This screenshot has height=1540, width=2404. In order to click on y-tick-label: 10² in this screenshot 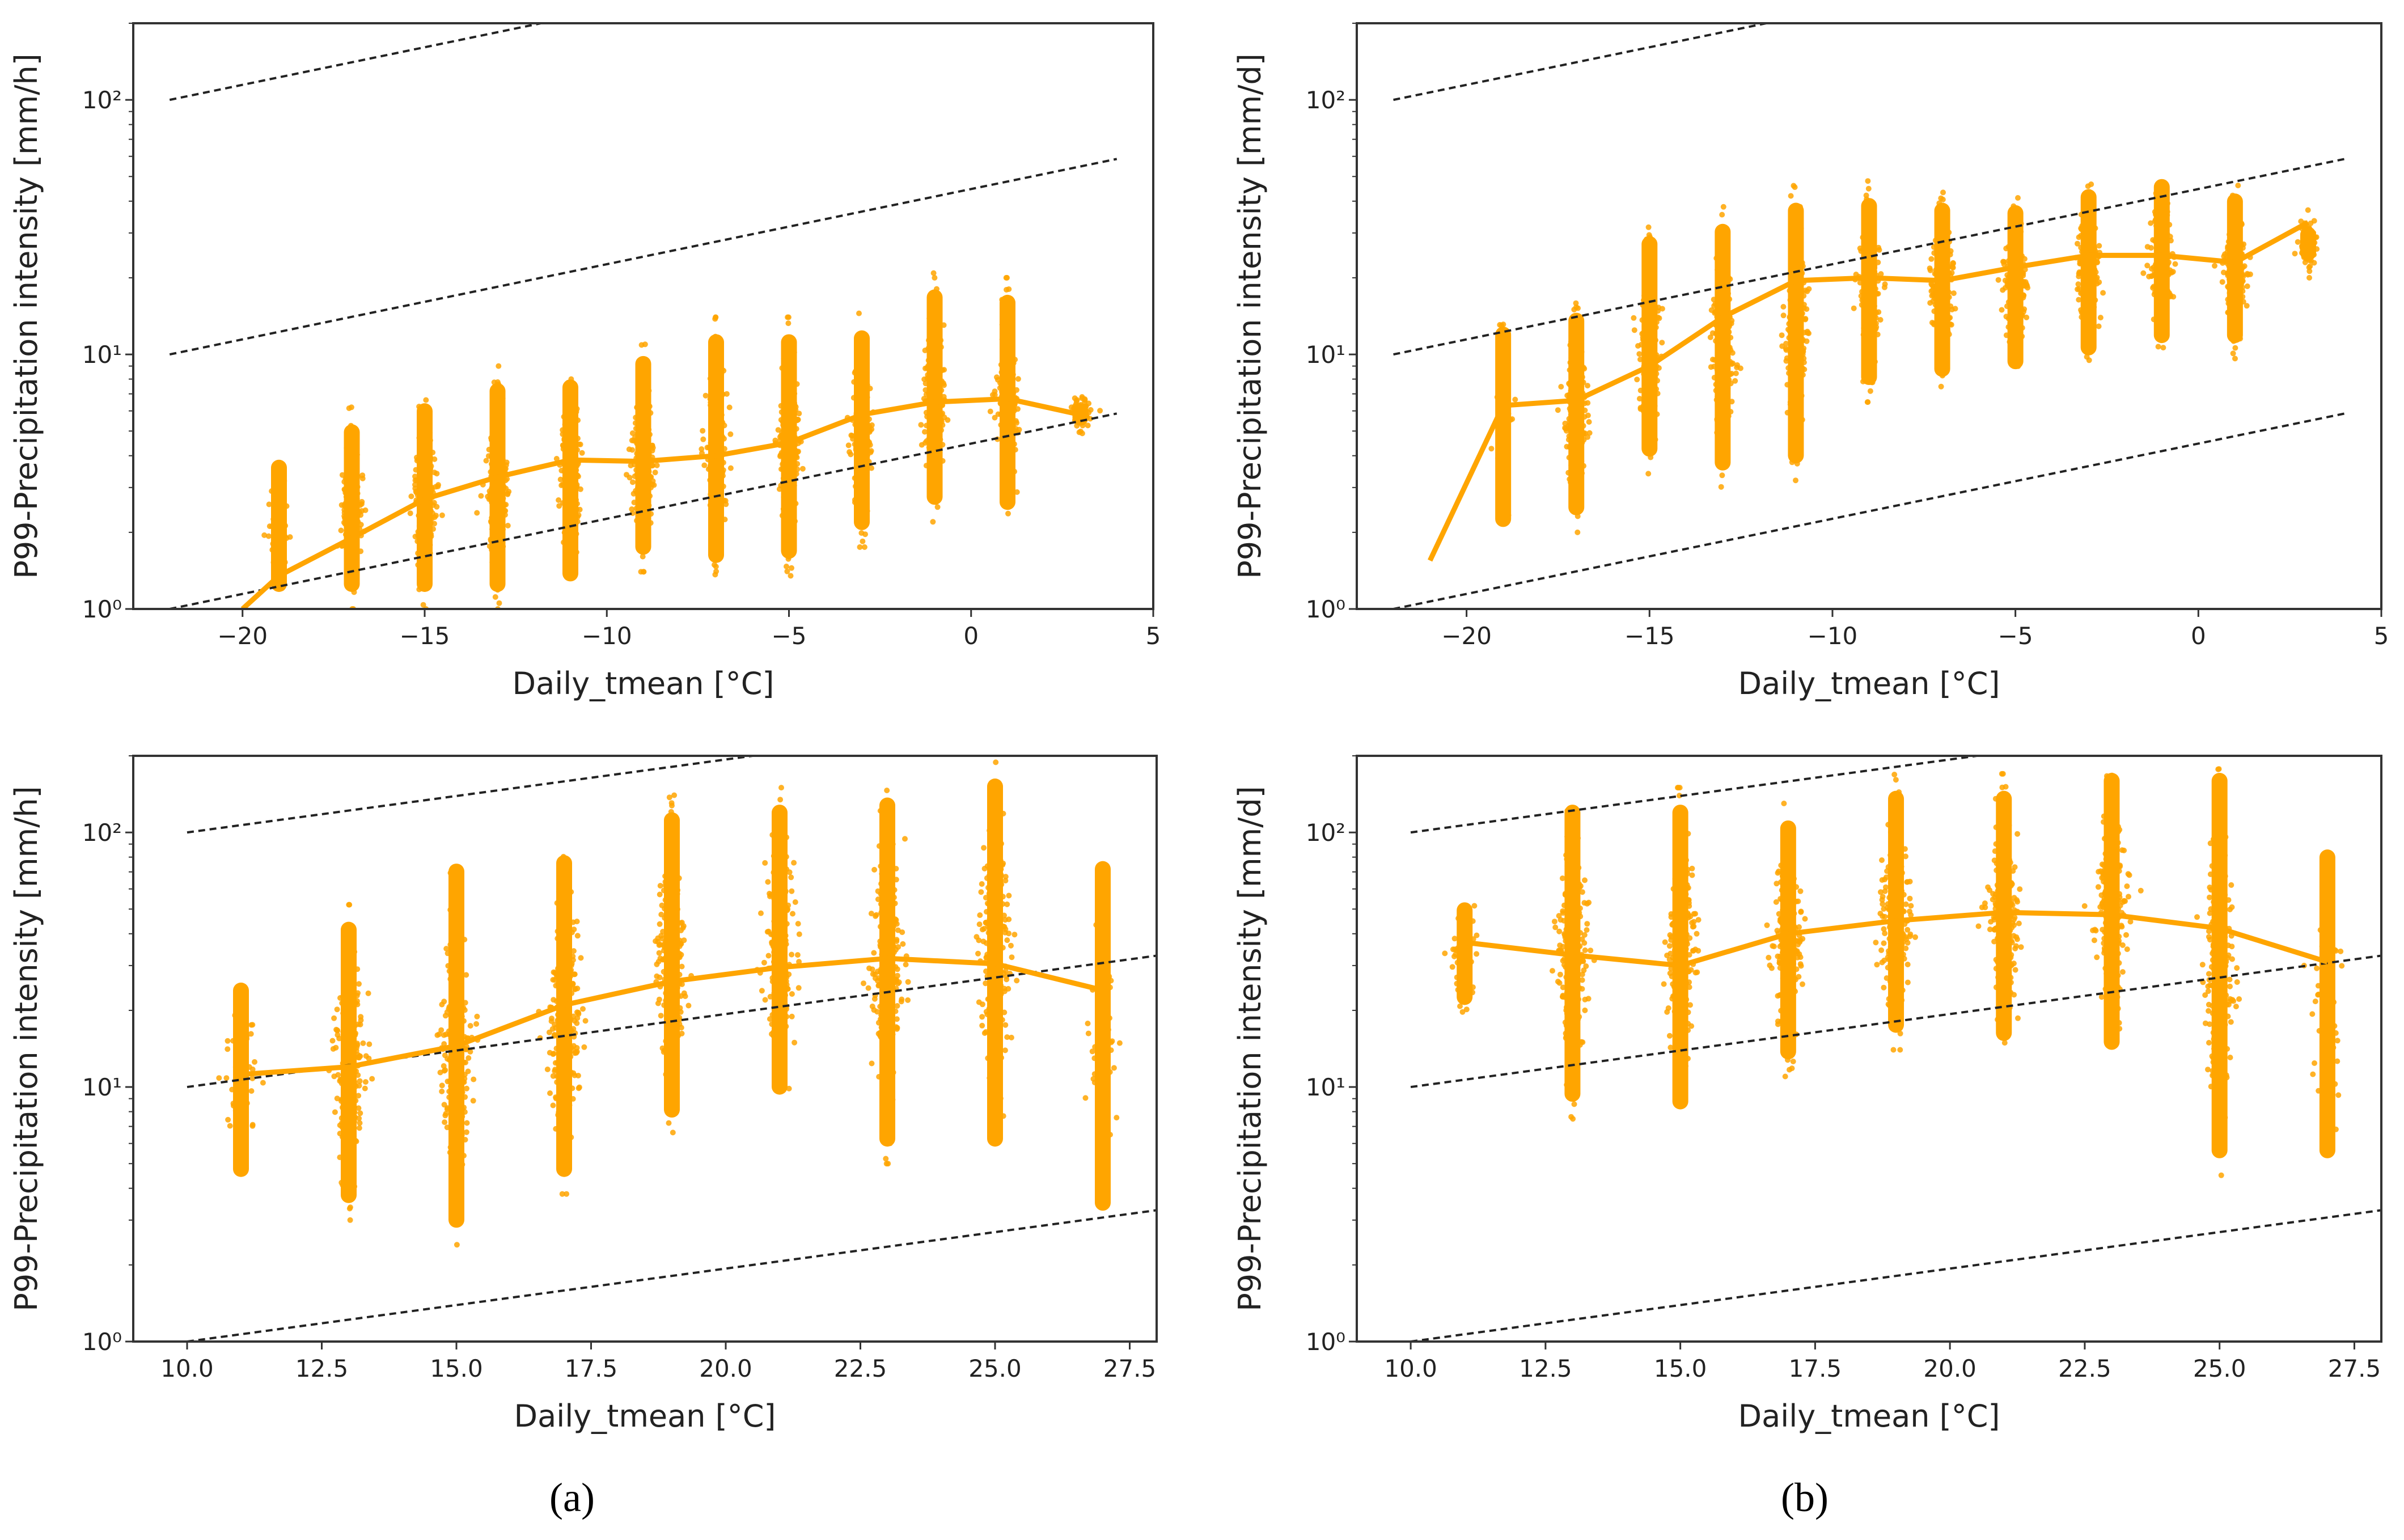, I will do `click(1325, 100)`.